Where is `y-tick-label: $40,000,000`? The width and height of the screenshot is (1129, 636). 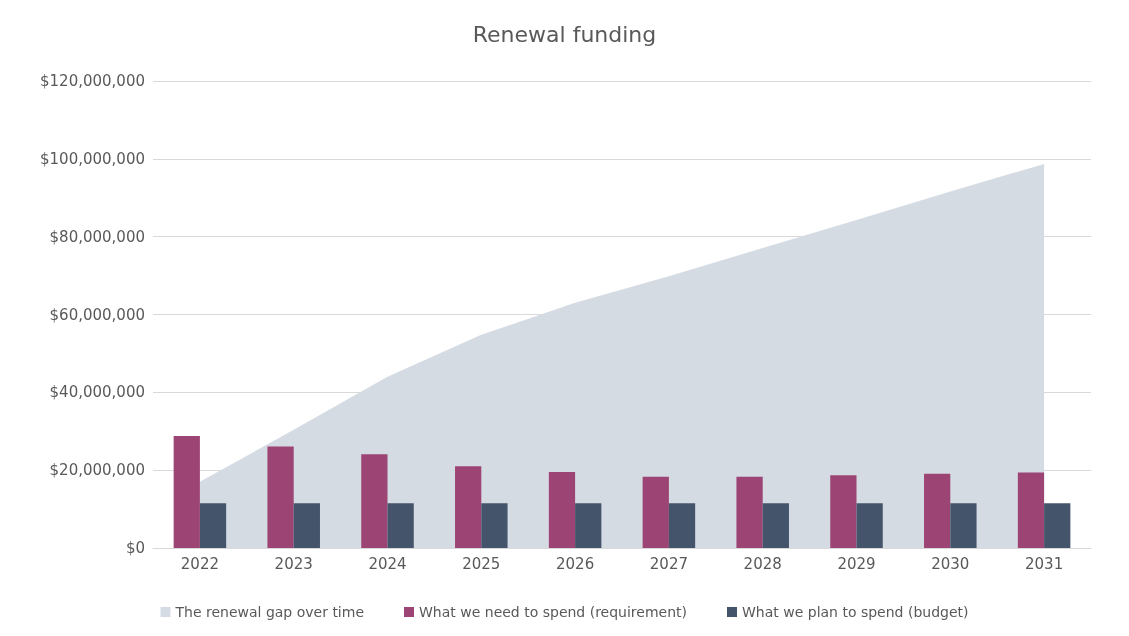 y-tick-label: $40,000,000 is located at coordinates (97, 392).